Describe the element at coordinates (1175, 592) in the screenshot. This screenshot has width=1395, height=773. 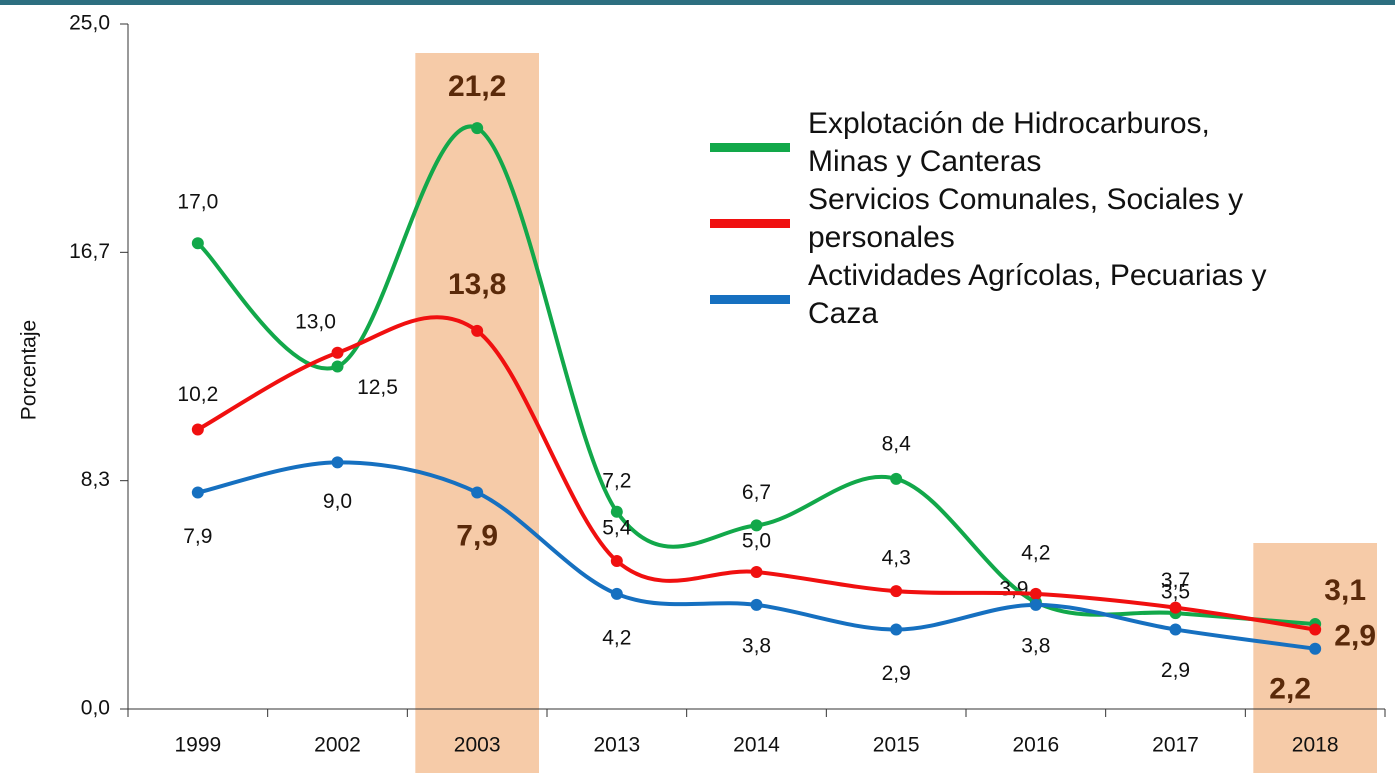
I see `data-label: 3,5` at that location.